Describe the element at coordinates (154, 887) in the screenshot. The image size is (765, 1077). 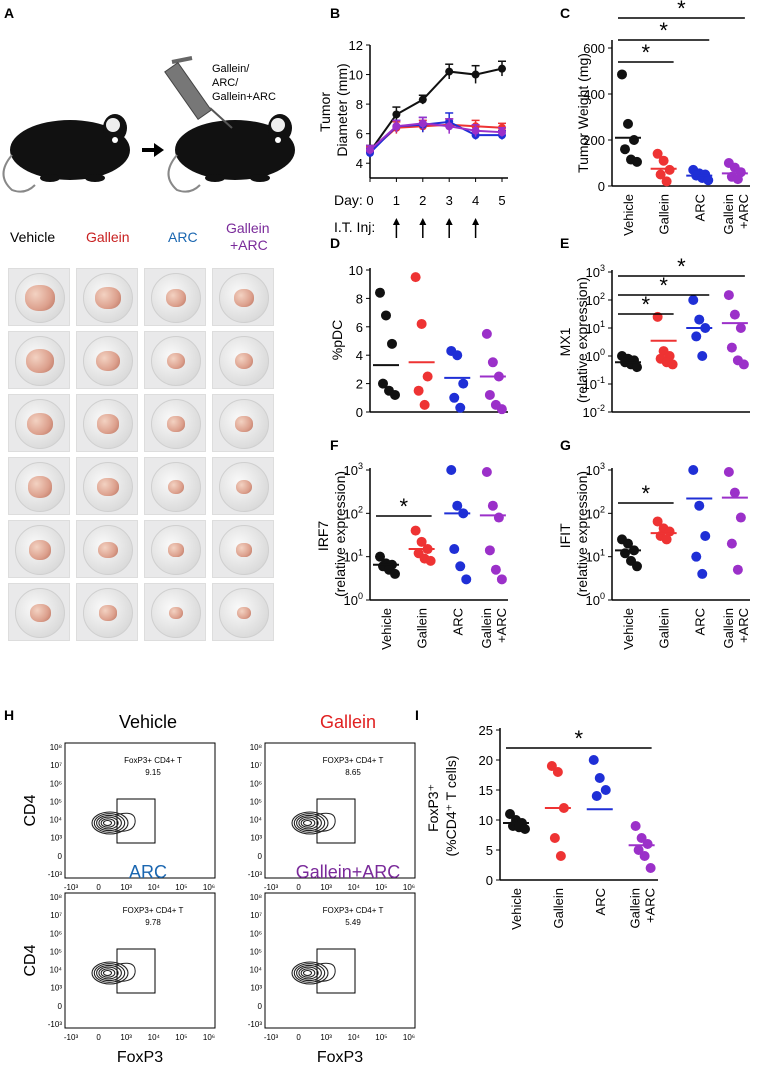
I see `x-tick-label: 10⁴` at that location.